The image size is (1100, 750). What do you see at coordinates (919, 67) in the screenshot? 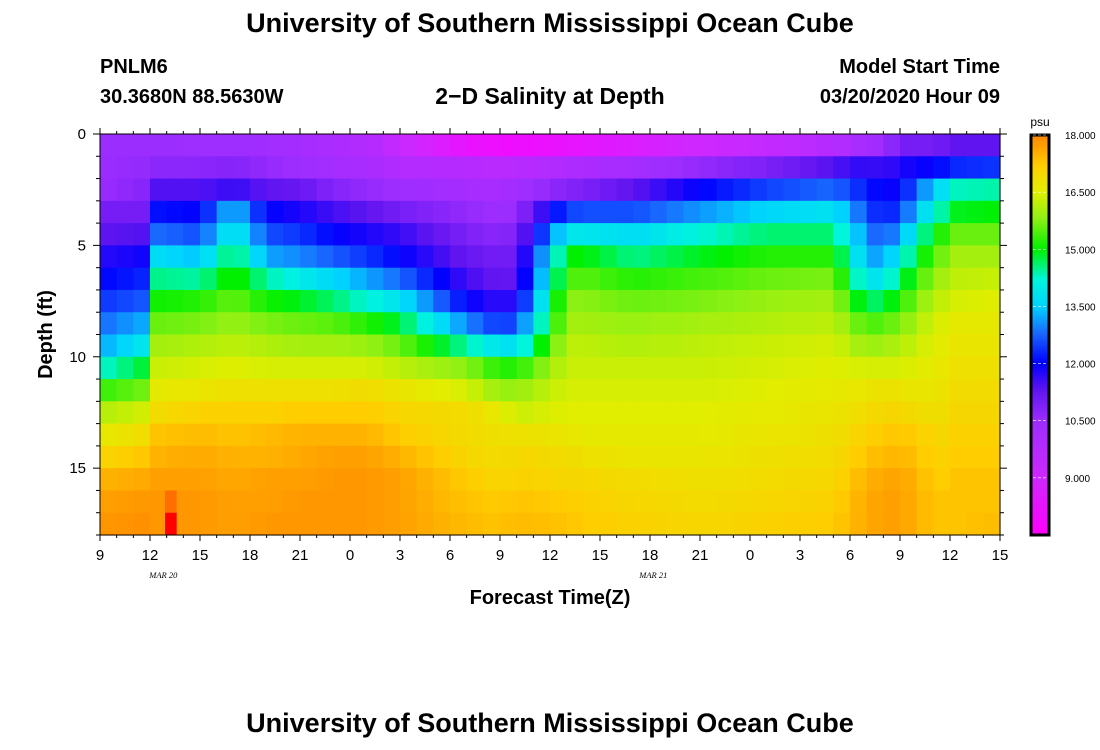
I see `model-start-label: Model Start Time` at bounding box center [919, 67].